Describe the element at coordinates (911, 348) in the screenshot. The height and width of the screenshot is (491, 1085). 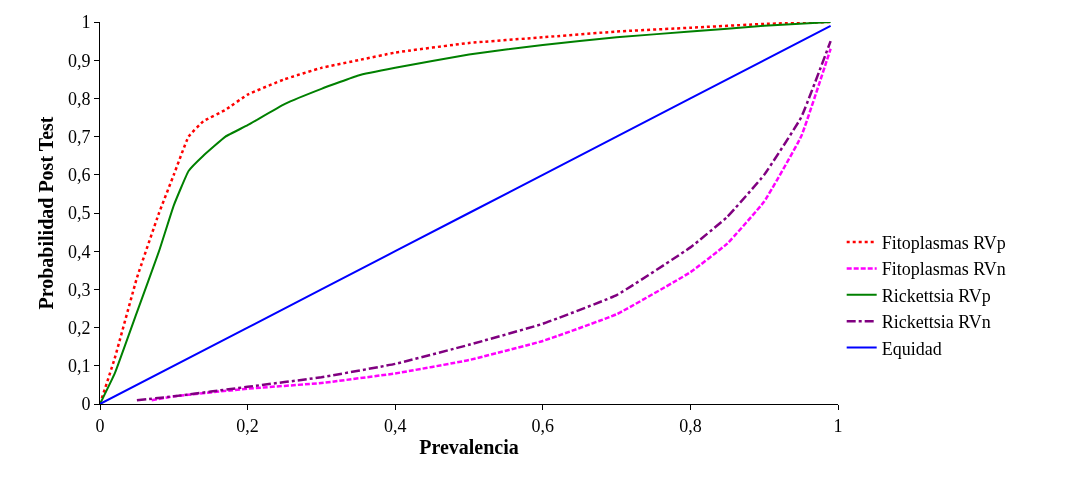
I see `legend-label: Equidad` at that location.